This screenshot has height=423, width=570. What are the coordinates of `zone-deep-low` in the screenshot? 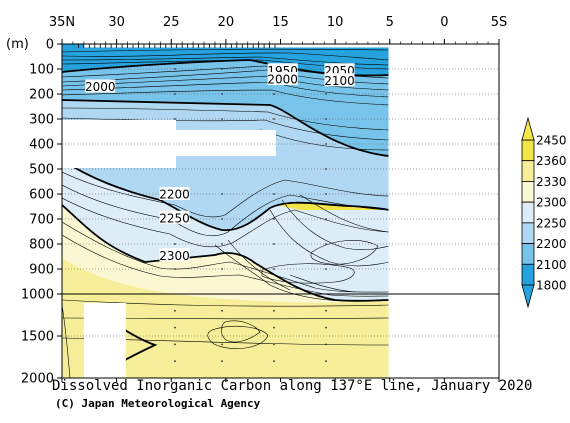 It's located at (225, 60).